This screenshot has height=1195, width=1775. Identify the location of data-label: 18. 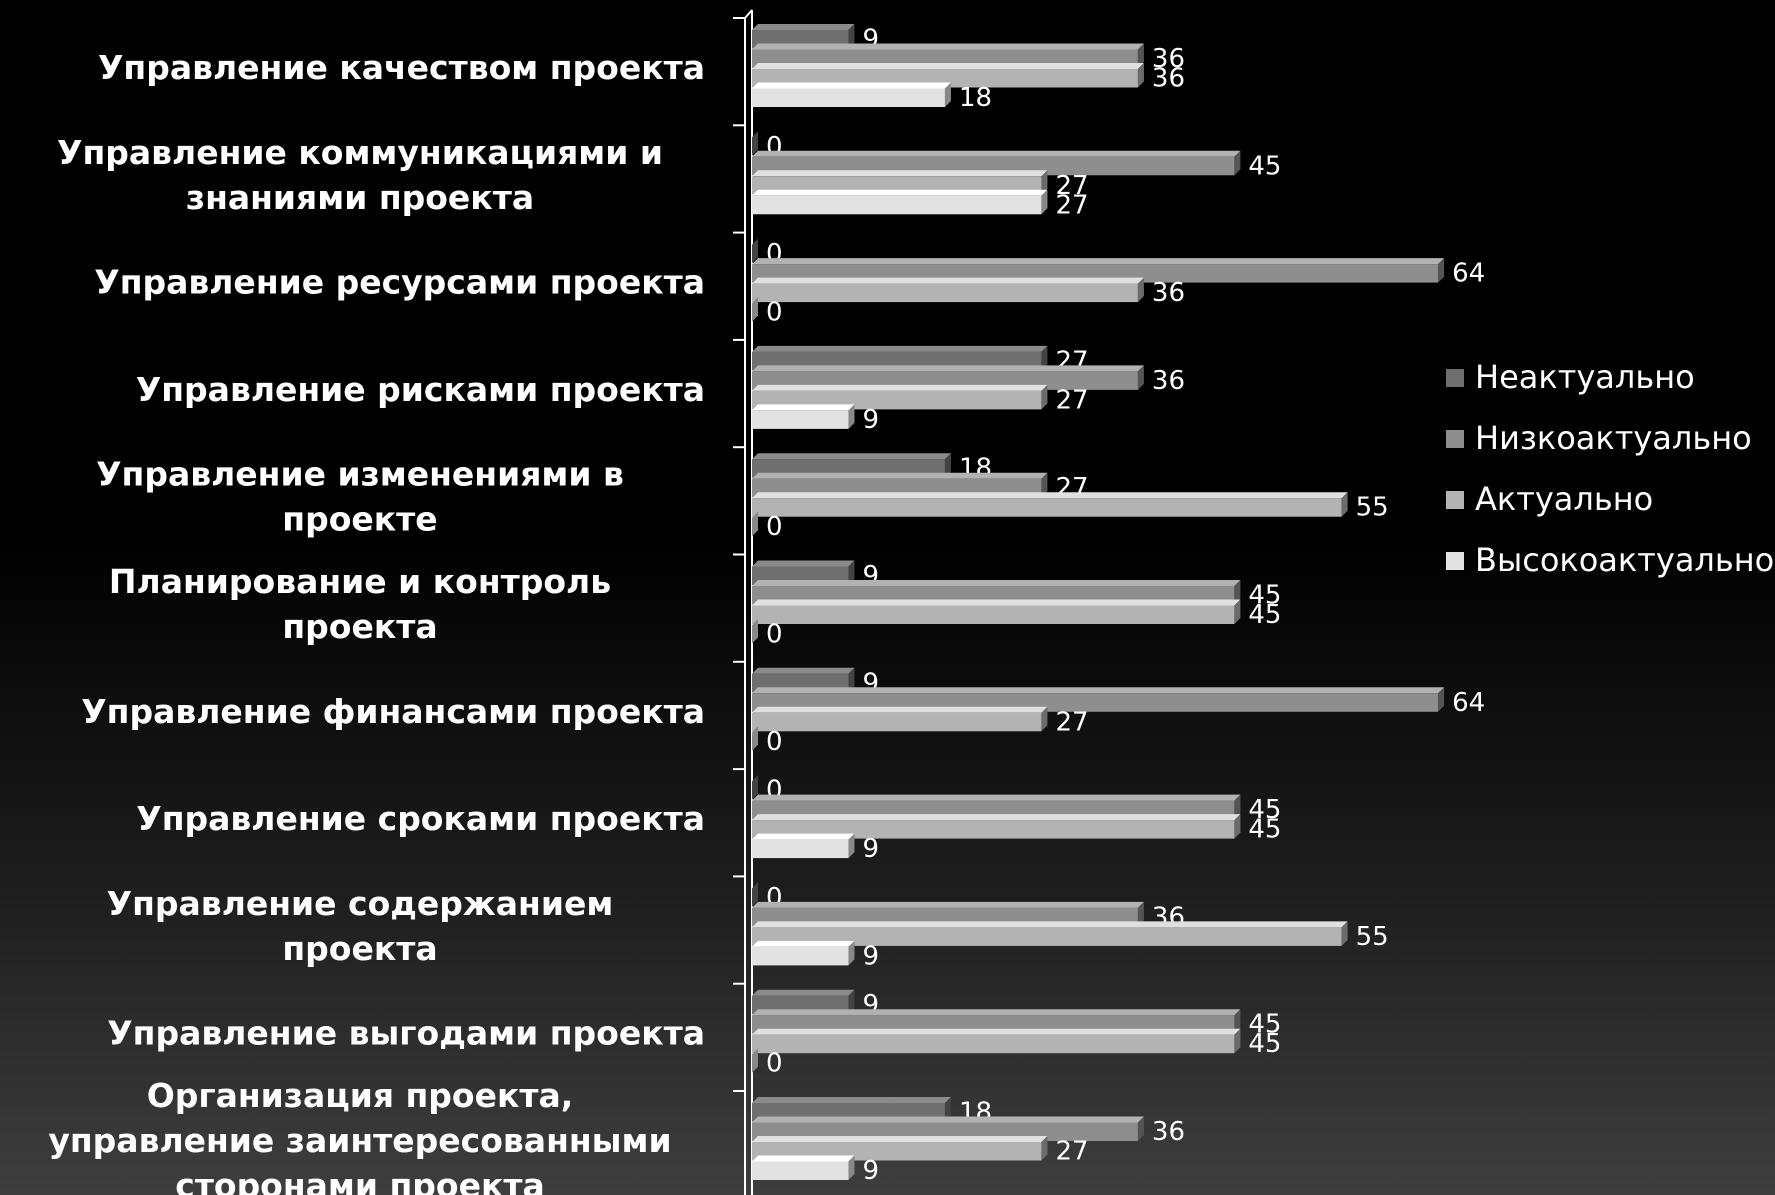
(975, 98).